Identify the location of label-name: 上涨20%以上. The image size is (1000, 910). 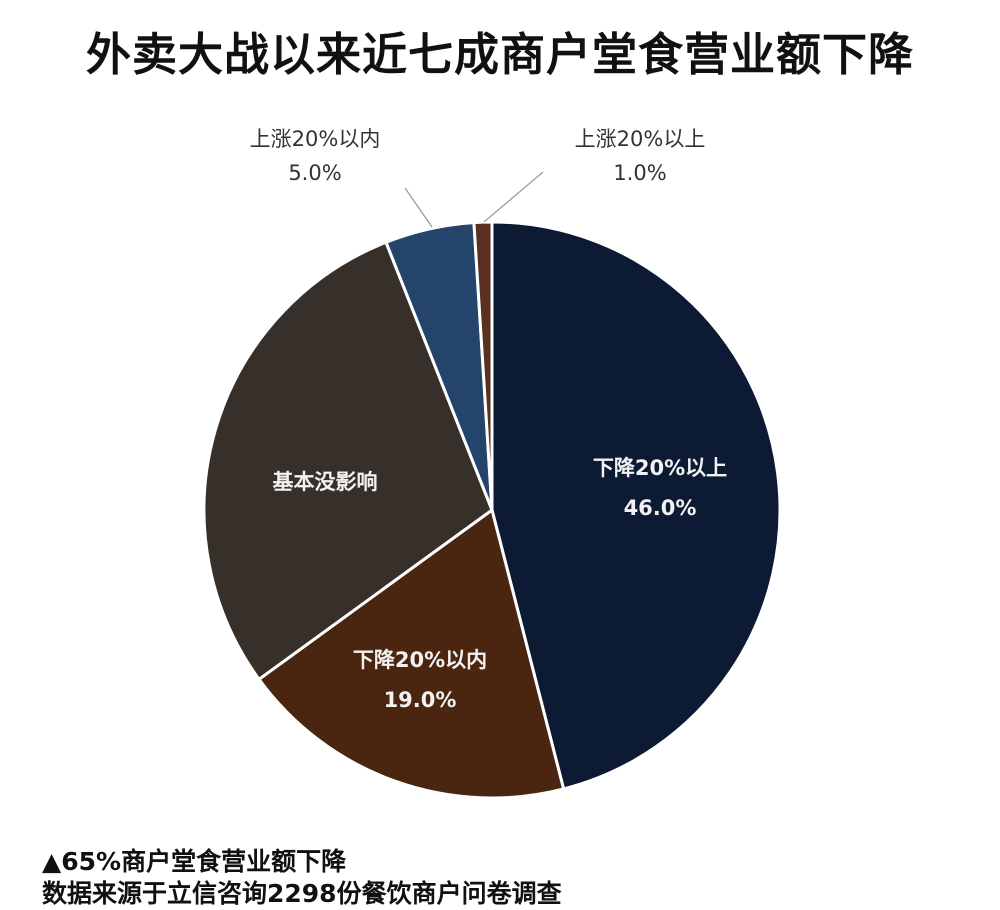
(640, 139).